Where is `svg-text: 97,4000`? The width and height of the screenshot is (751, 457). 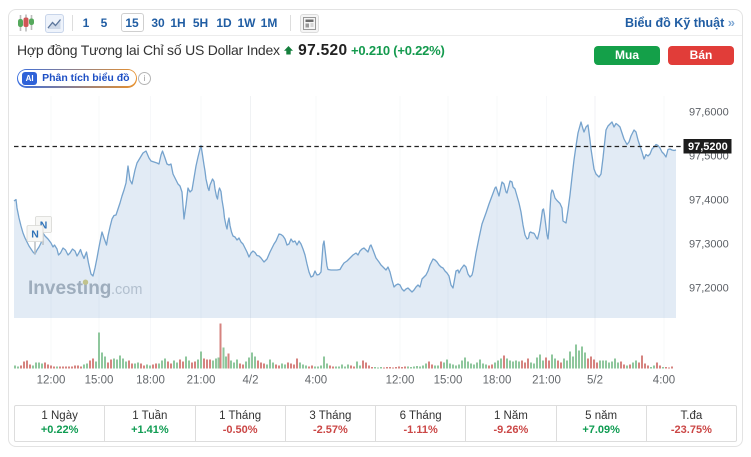 svg-text: 97,4000 is located at coordinates (709, 200).